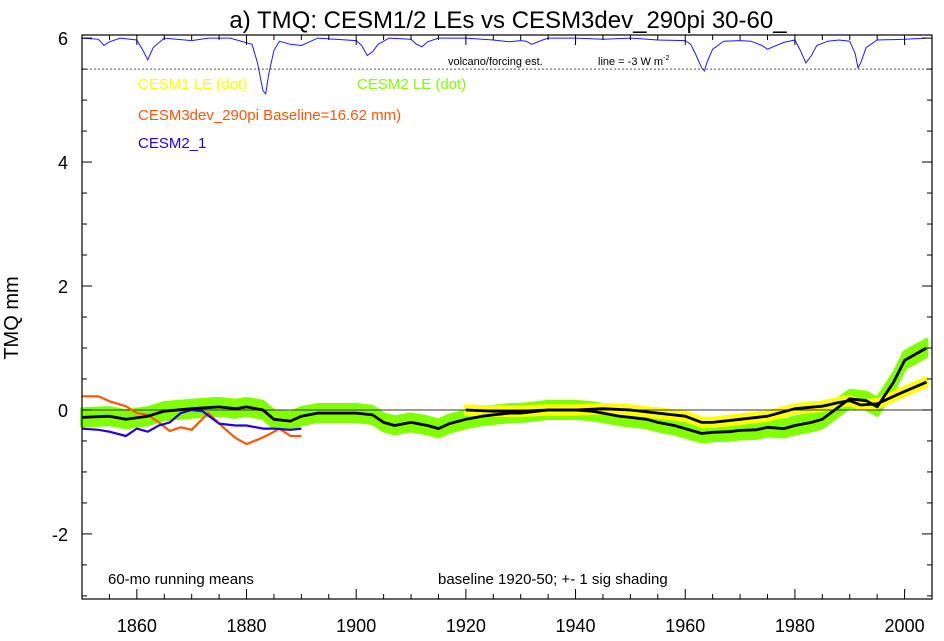 This screenshot has width=944, height=641. Describe the element at coordinates (60, 535) in the screenshot. I see `y-tick-label: -2` at that location.